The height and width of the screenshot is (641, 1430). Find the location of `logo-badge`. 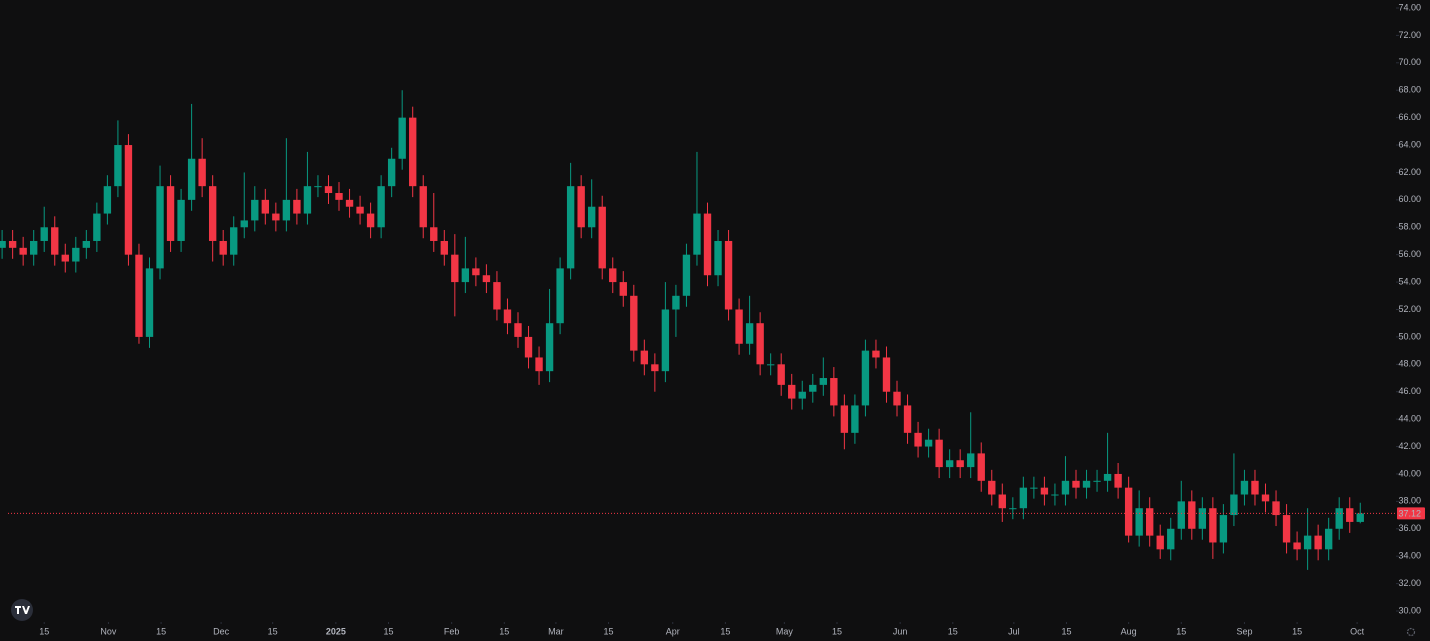

logo-badge is located at coordinates (22, 610).